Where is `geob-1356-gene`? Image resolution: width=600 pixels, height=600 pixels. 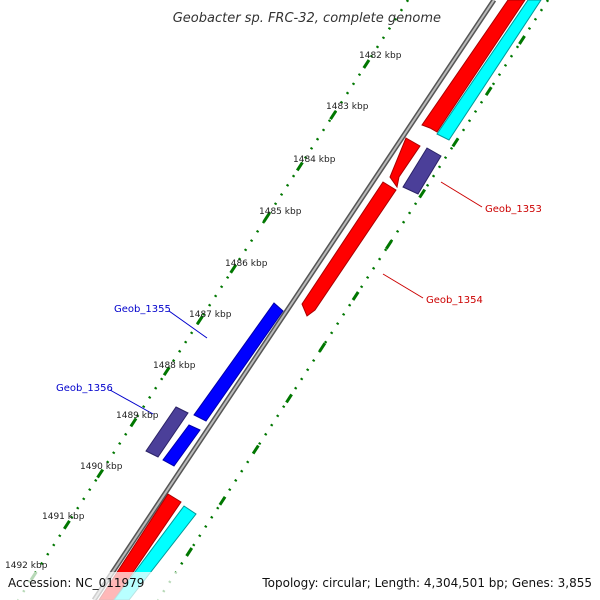
geob-1356-gene is located at coordinates (167, 432).